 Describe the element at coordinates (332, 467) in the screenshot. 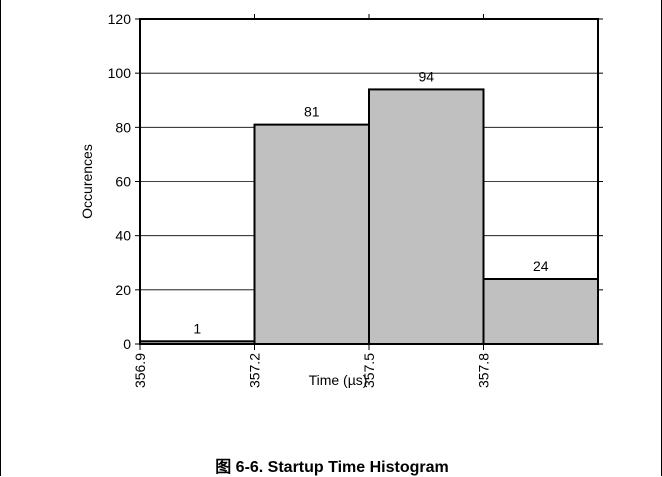

I see `figure-caption: 图 6-6. Startup Time Histogram` at that location.